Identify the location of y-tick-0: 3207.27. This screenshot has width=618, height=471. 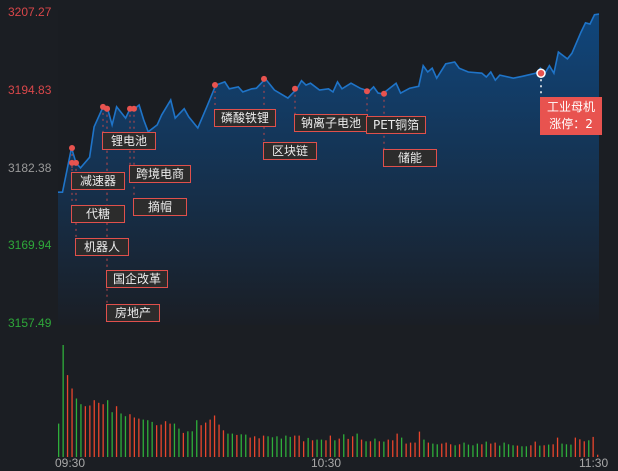
(30, 12).